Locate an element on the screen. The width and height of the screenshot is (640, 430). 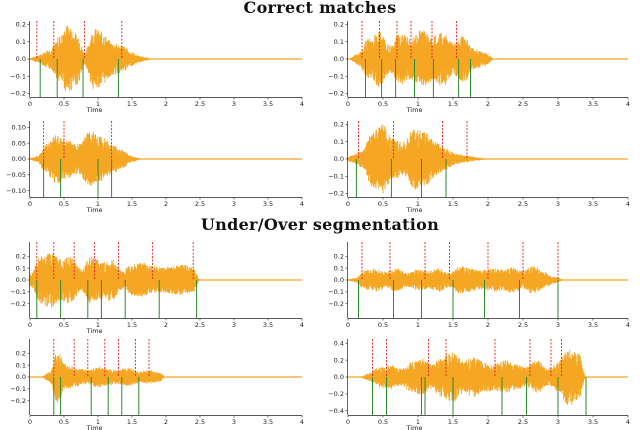
y-tick-label: 0.10 is located at coordinates (19, 128).